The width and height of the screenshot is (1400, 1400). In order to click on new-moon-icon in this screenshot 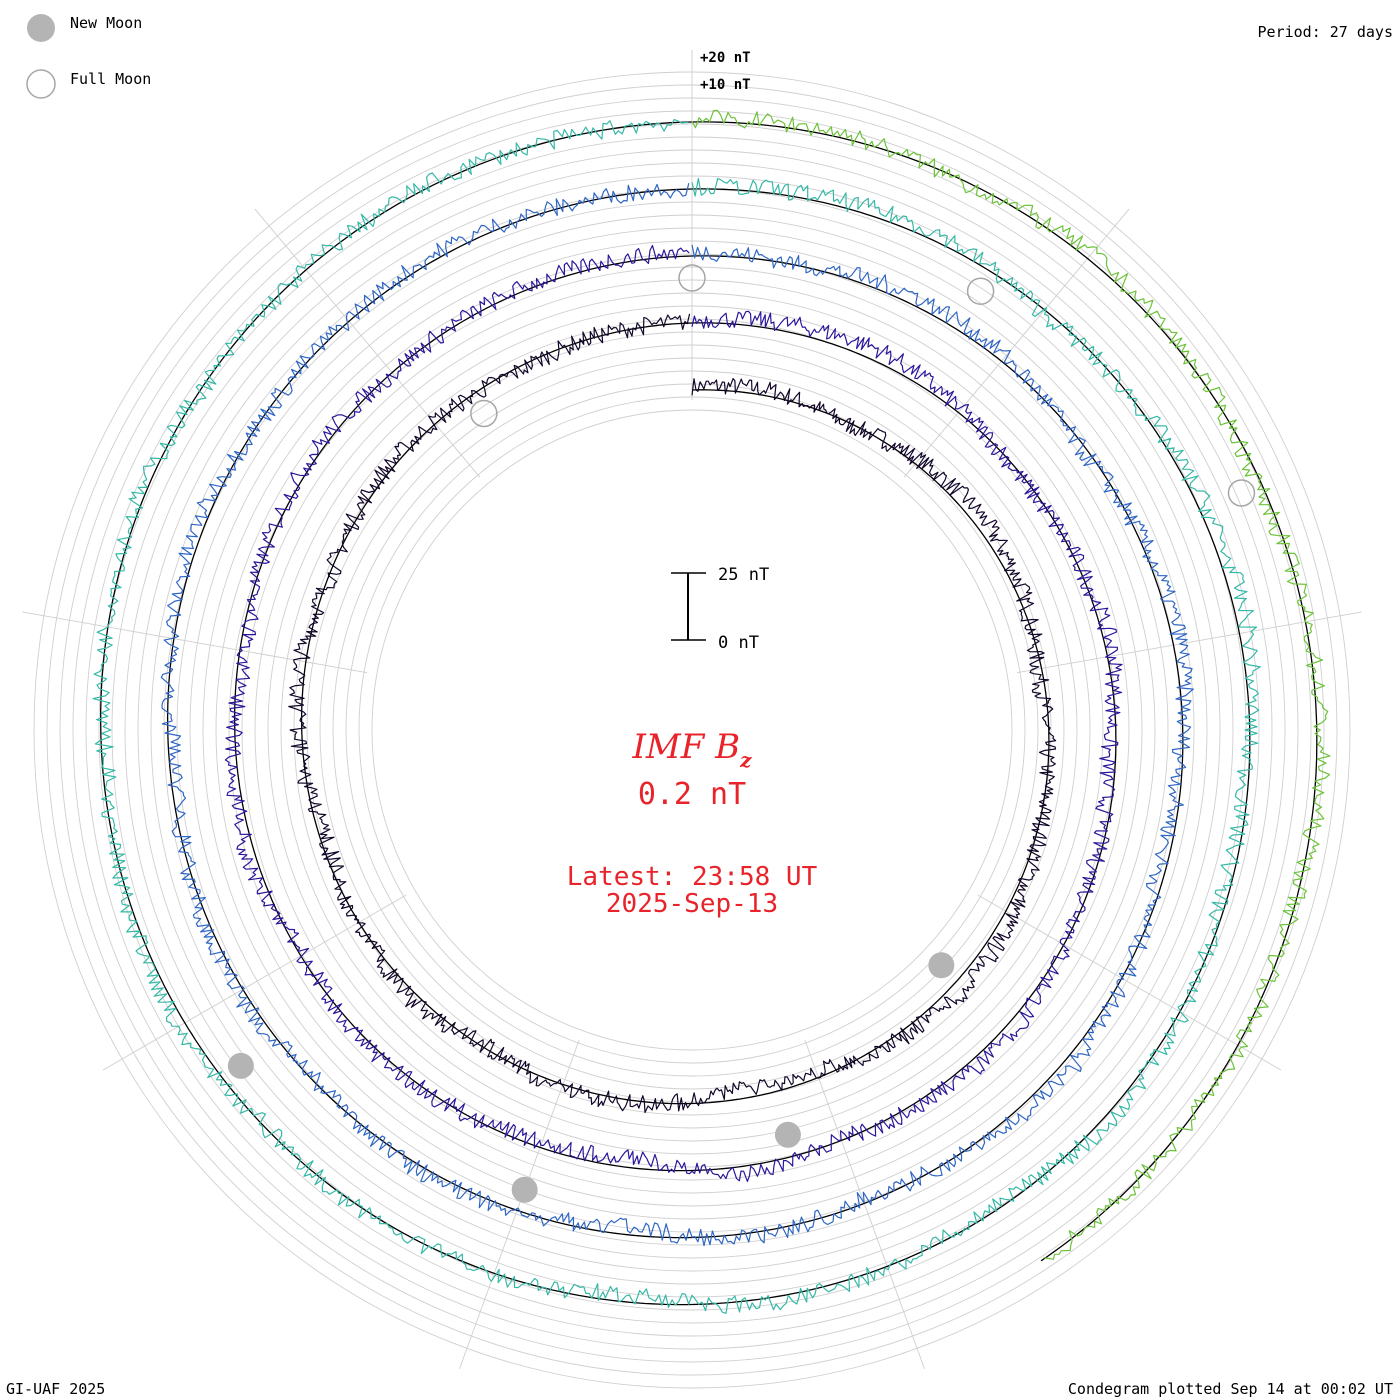, I will do `click(41, 28)`.